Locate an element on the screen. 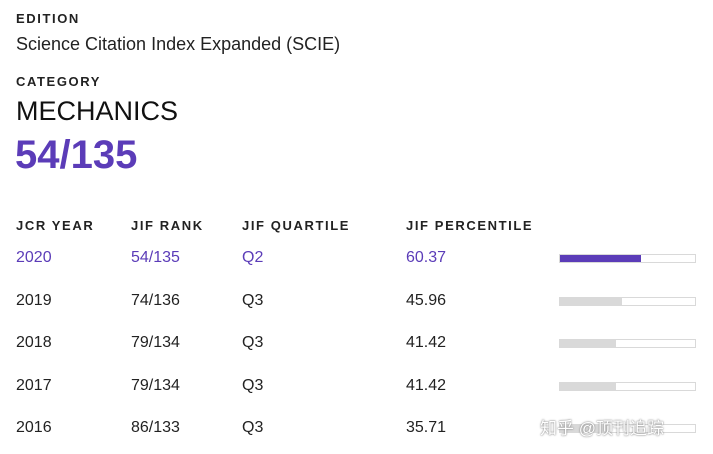  cell-rank: 54/135 is located at coordinates (155, 257).